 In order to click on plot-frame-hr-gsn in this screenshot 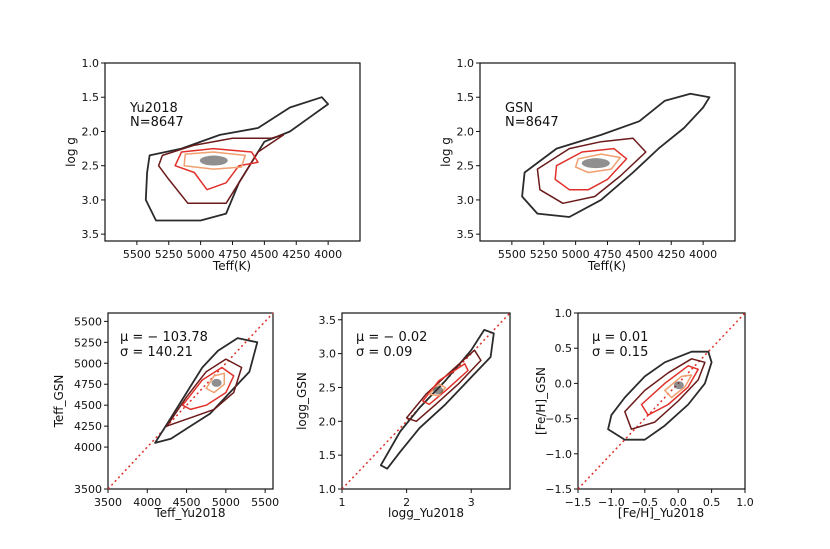, I will do `click(607, 152)`.